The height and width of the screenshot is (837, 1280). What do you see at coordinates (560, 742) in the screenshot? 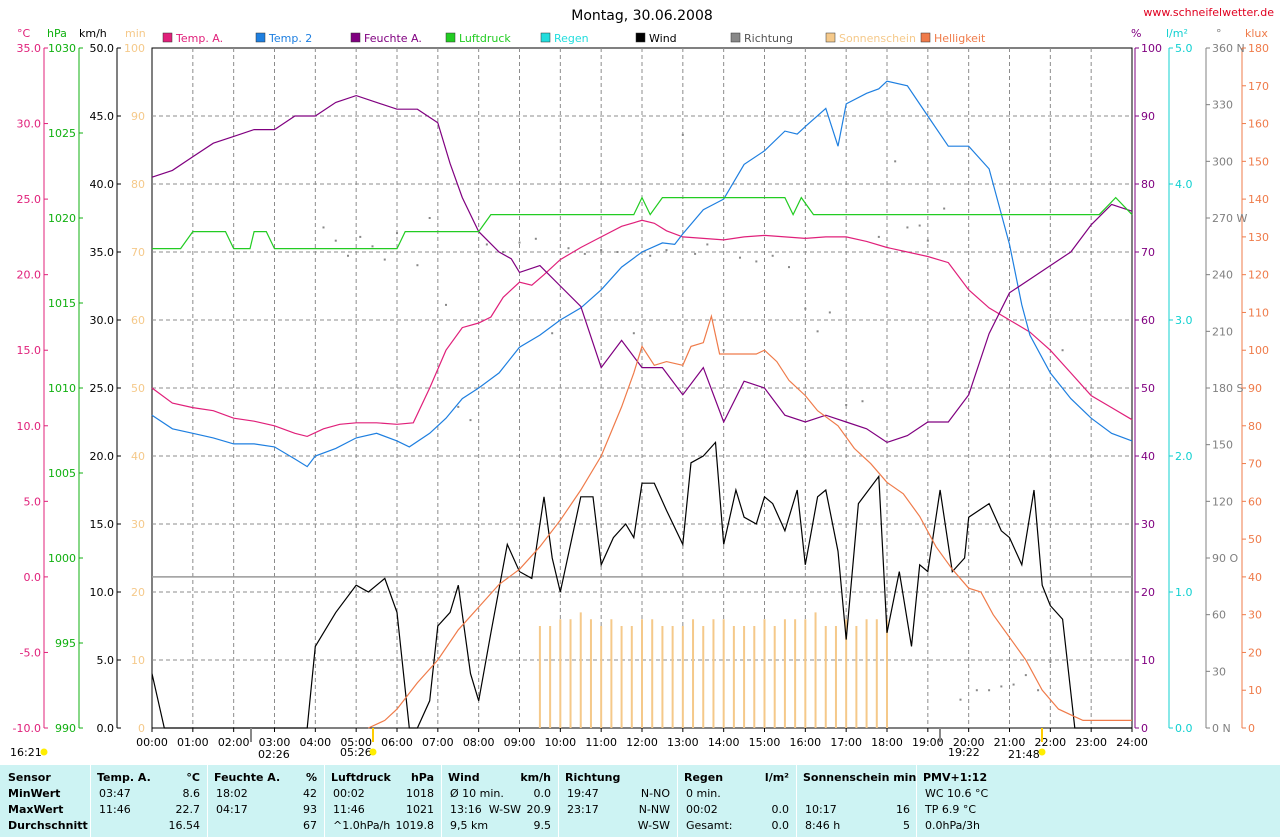
I see `x-tick-label-10: 10:00` at bounding box center [560, 742].